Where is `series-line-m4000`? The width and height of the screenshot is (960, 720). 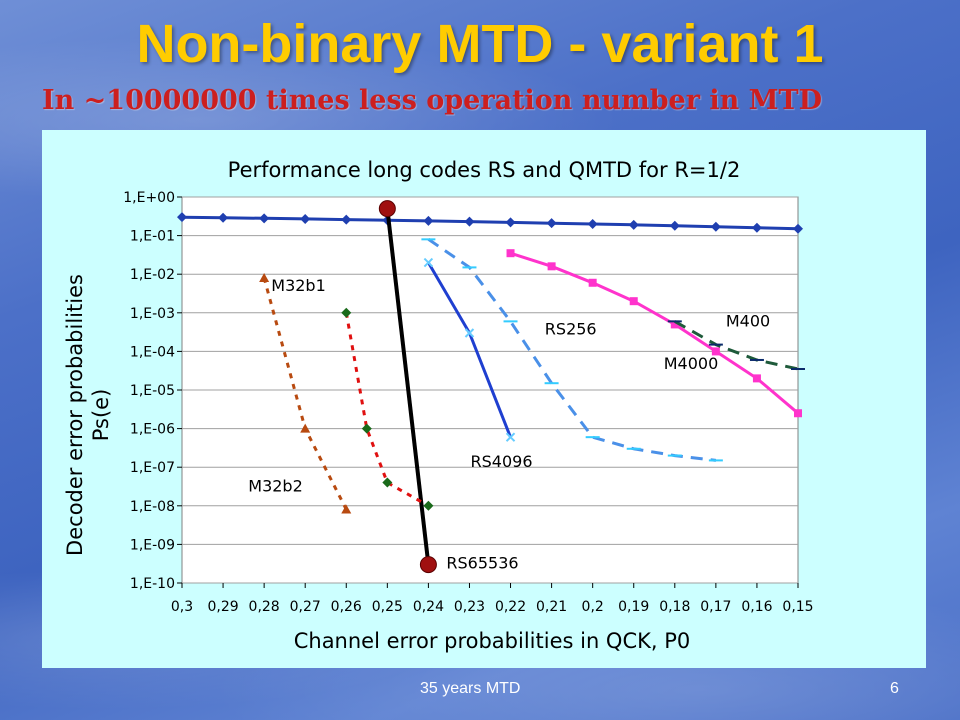
series-line-m4000 is located at coordinates (572, 350).